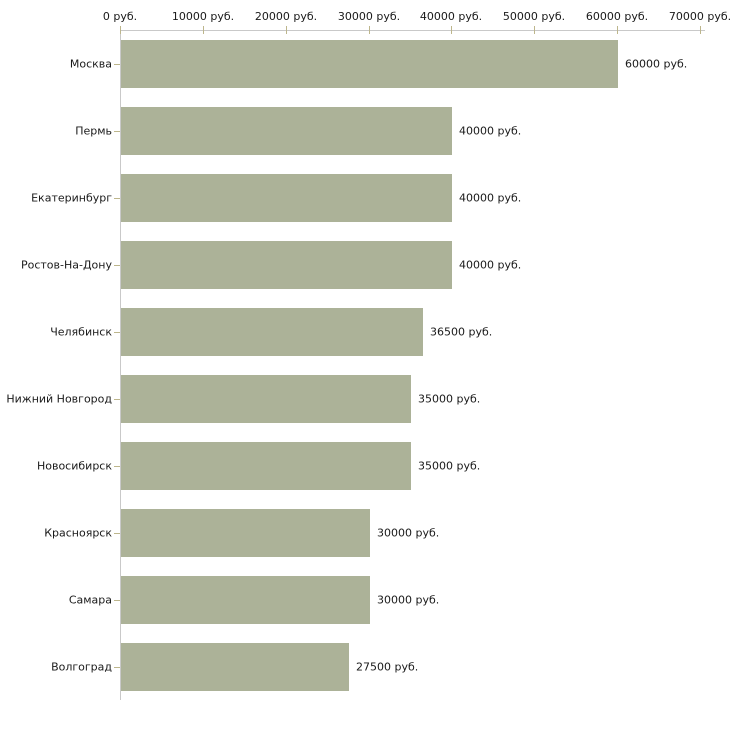 This screenshot has height=730, width=730. What do you see at coordinates (93, 131) in the screenshot?
I see `category-label: Пермь` at bounding box center [93, 131].